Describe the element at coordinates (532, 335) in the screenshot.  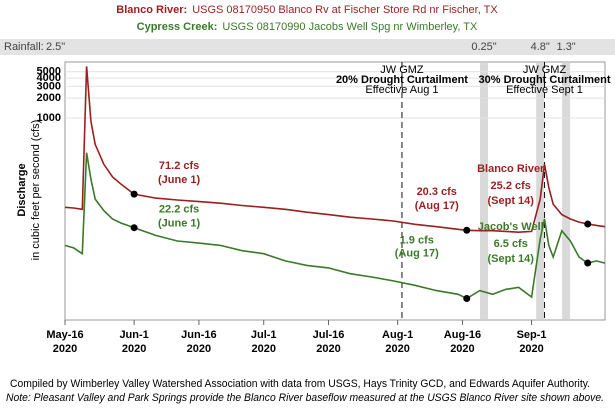
I see `x-tick-label-line: Sep-1` at that location.